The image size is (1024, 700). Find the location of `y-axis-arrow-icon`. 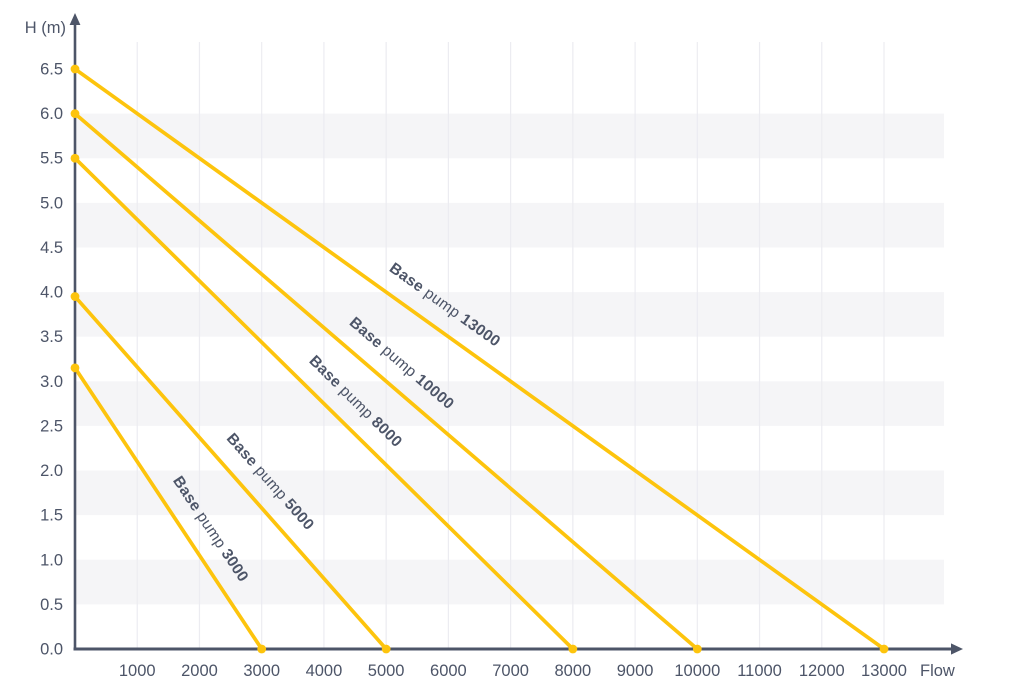

y-axis-arrow-icon is located at coordinates (75, 19).